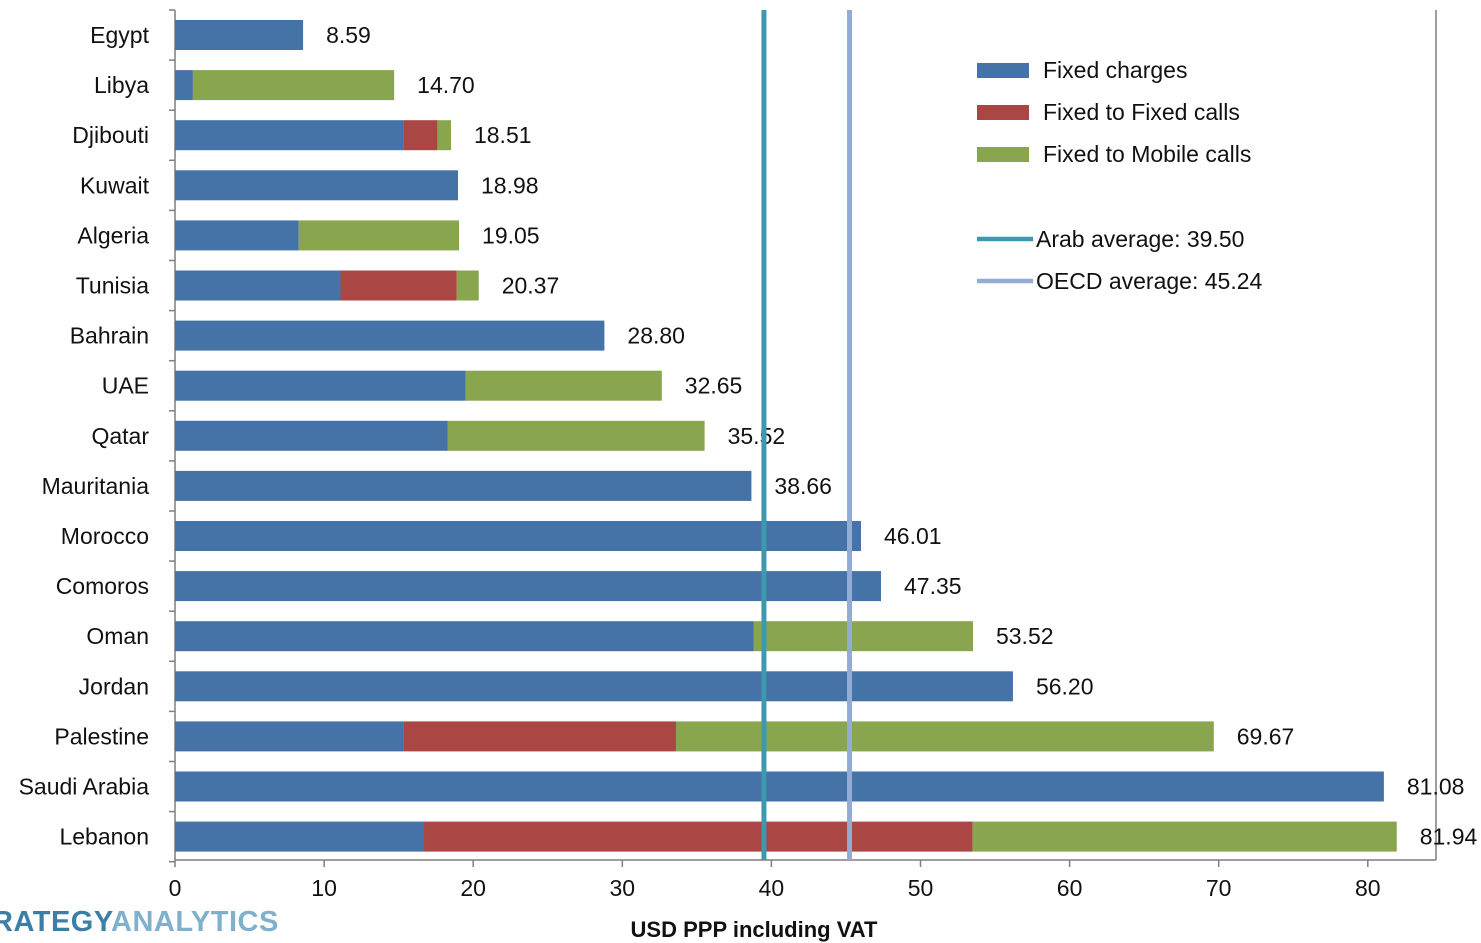  Describe the element at coordinates (1140, 239) in the screenshot. I see `legend-label: Arab average: 39.50` at that location.